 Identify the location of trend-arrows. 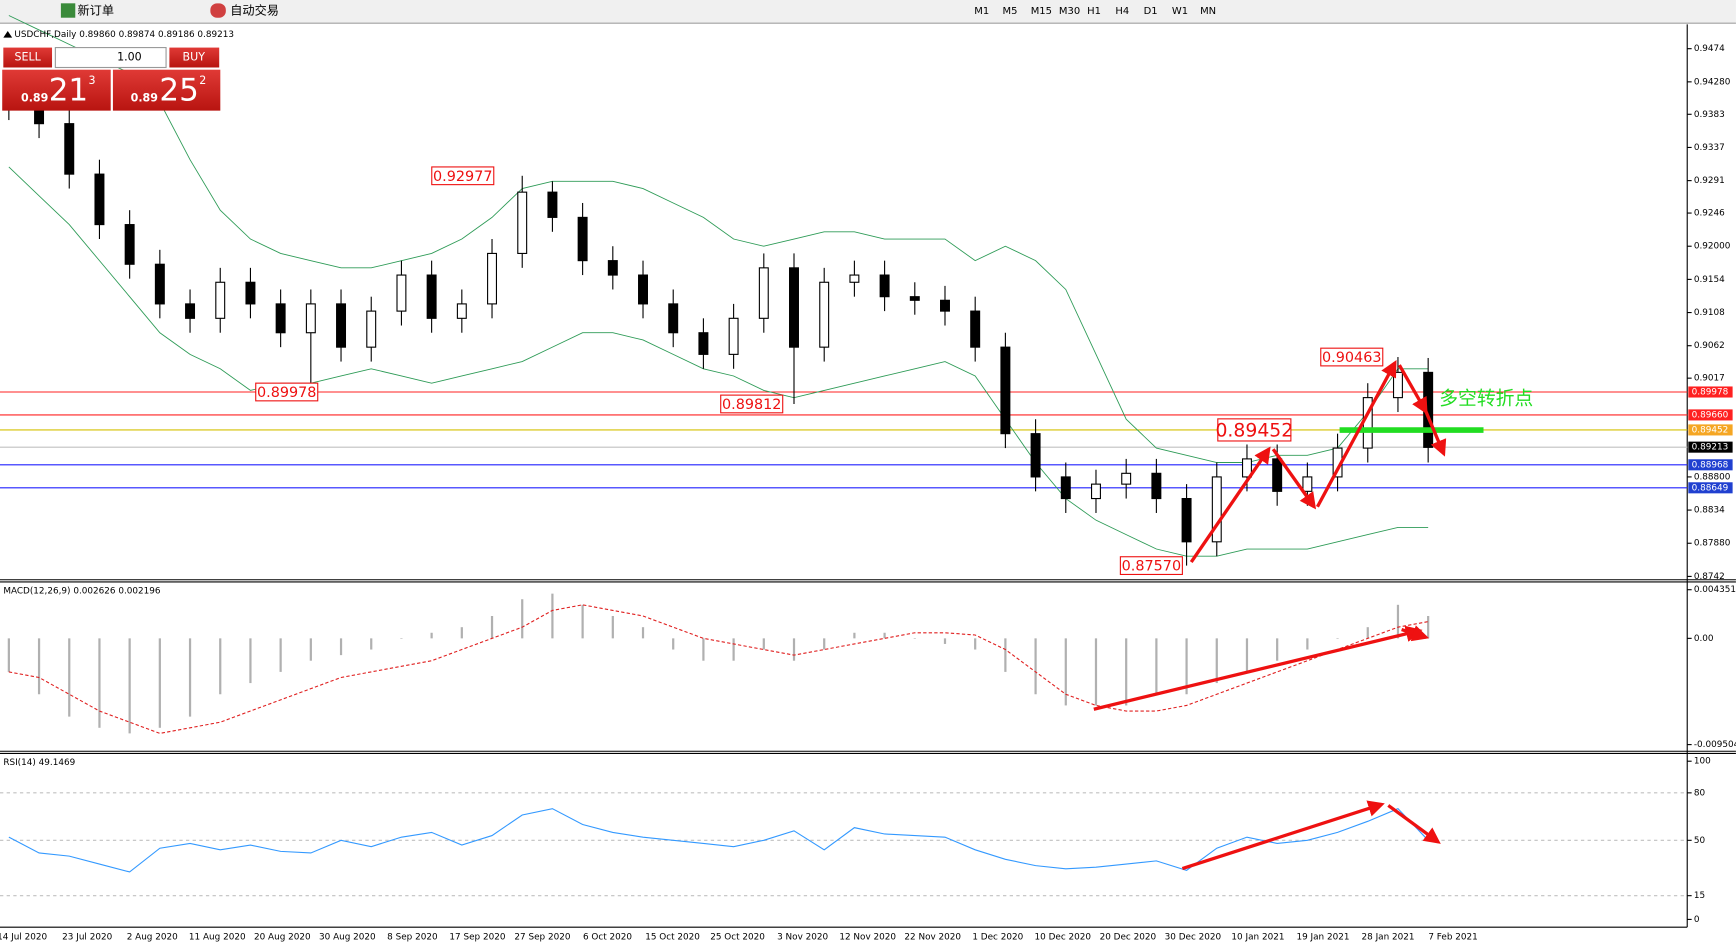
(1270, 615).